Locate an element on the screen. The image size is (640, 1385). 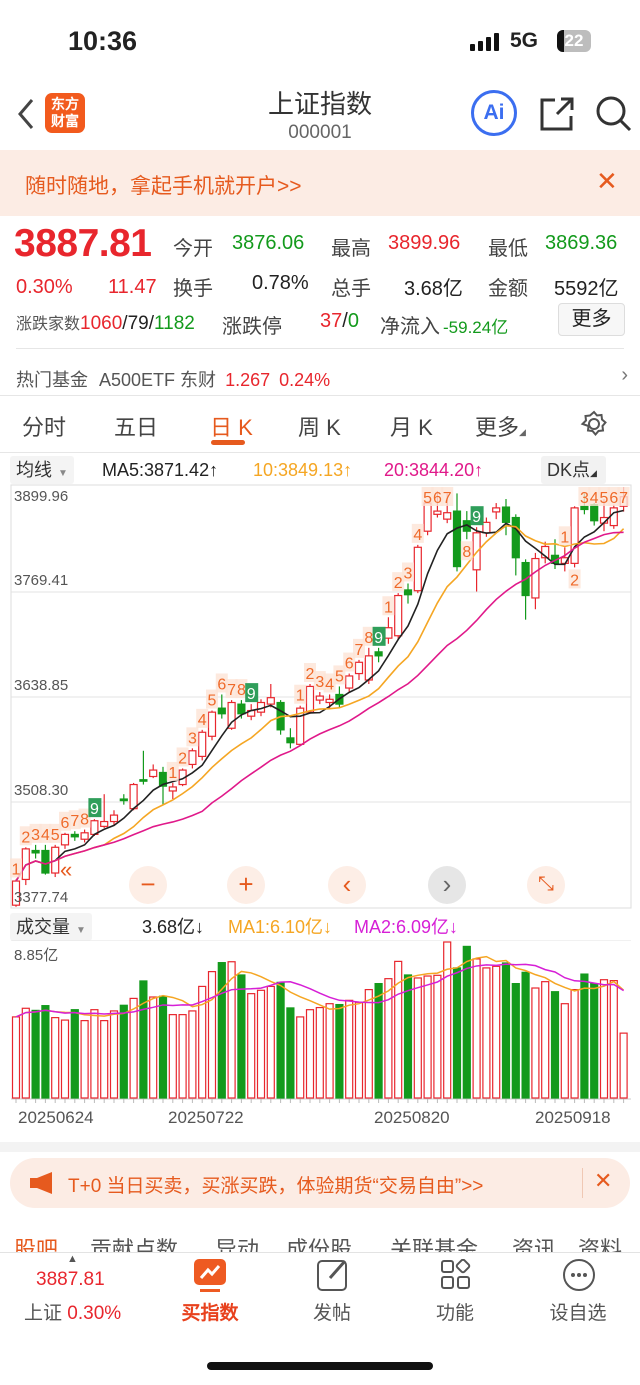
grid-apps-icon is located at coordinates (456, 1274).